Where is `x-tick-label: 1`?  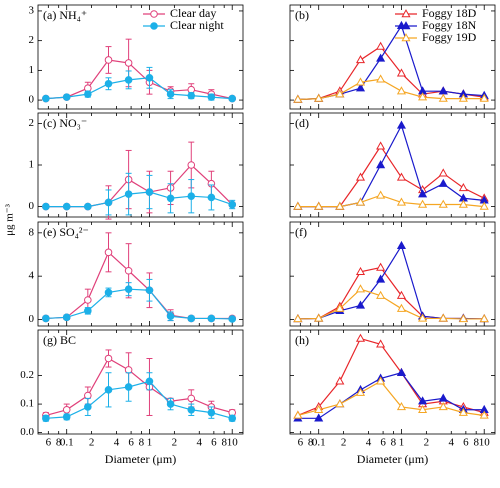 x-tick-label: 1 is located at coordinates (402, 443).